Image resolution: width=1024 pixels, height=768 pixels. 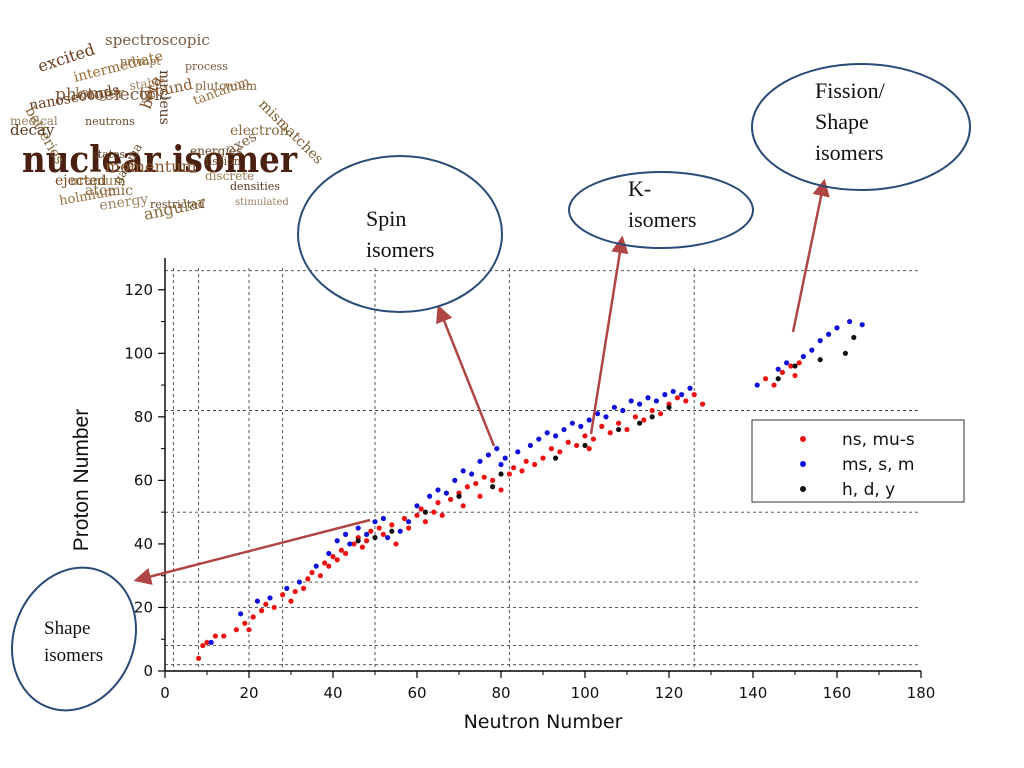 I want to click on y-tick-label: 0, so click(x=148, y=671).